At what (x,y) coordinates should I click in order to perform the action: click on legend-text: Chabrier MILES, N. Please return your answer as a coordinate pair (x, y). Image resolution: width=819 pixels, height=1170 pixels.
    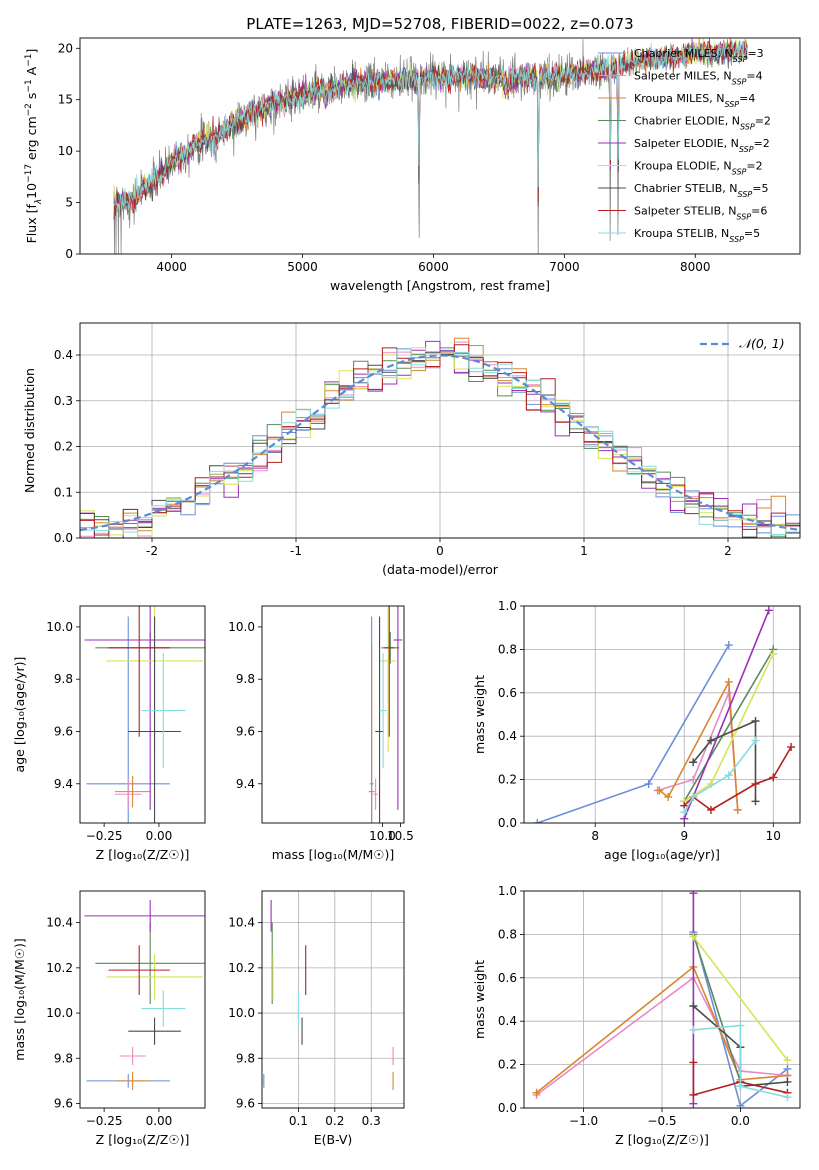
    Looking at the image, I should click on (683, 53).